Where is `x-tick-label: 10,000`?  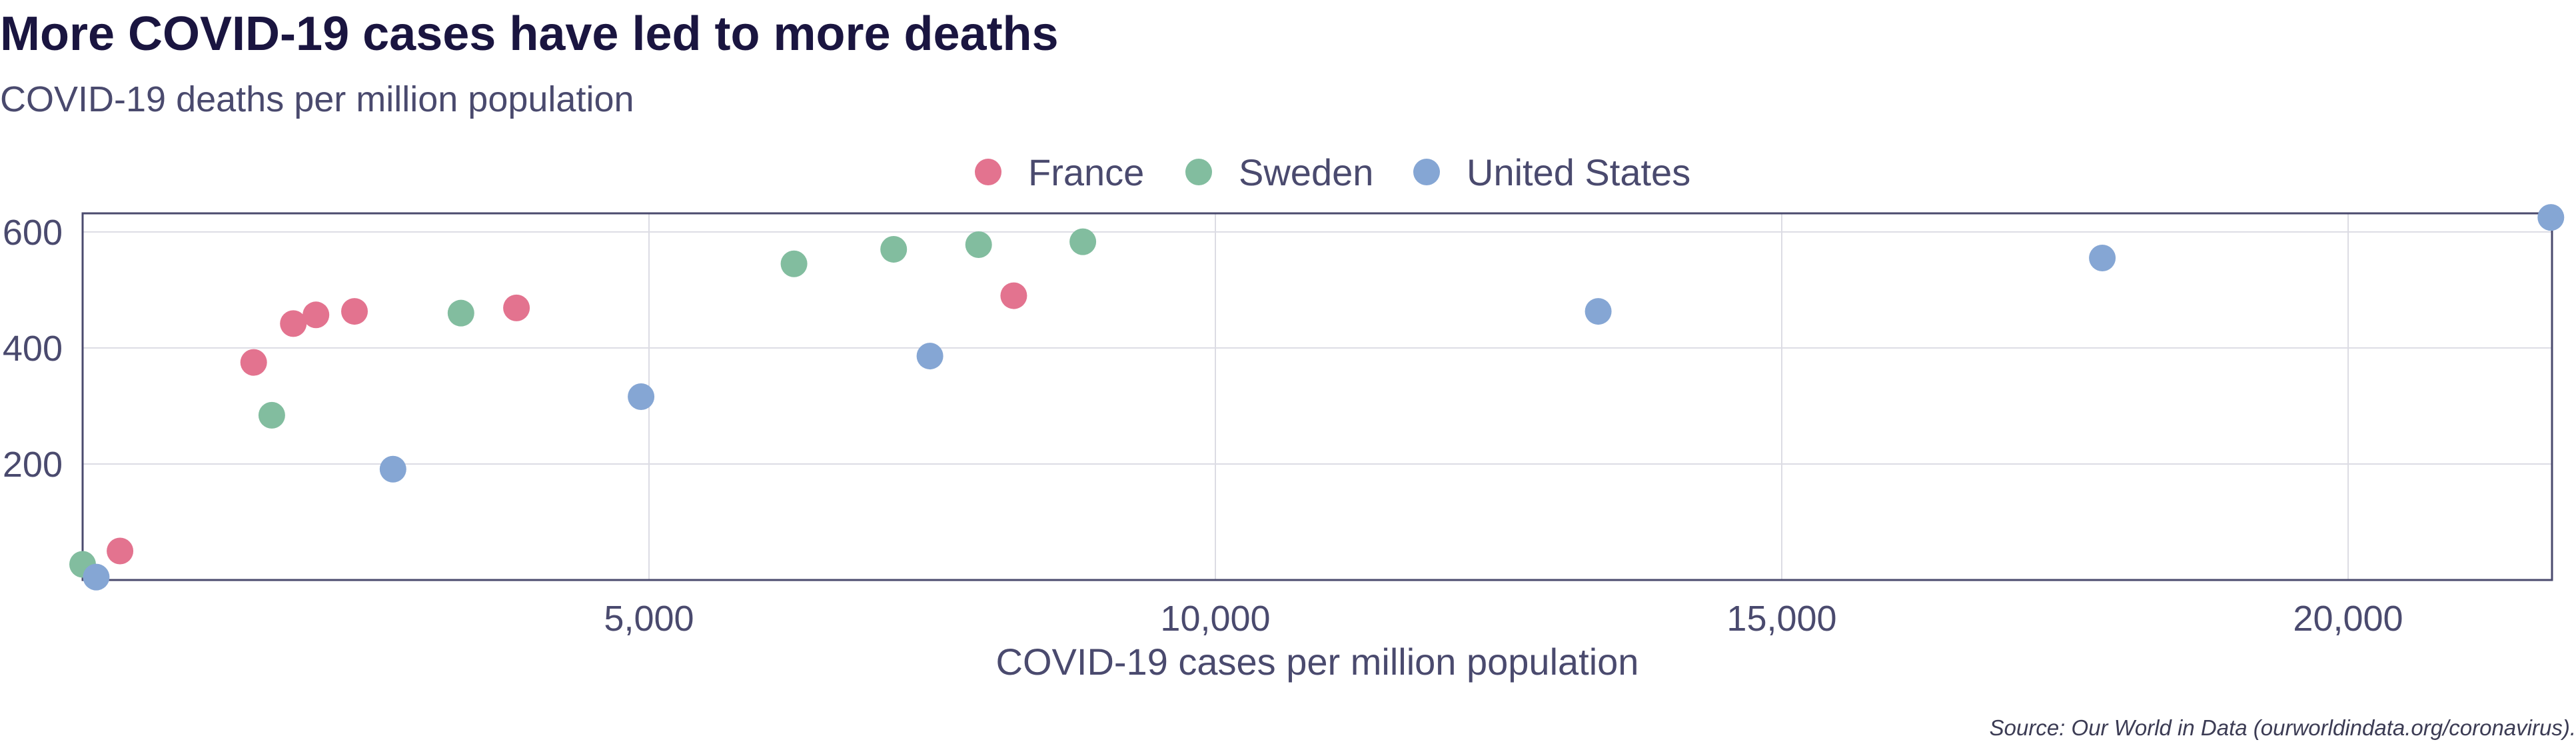
x-tick-label: 10,000 is located at coordinates (1215, 619).